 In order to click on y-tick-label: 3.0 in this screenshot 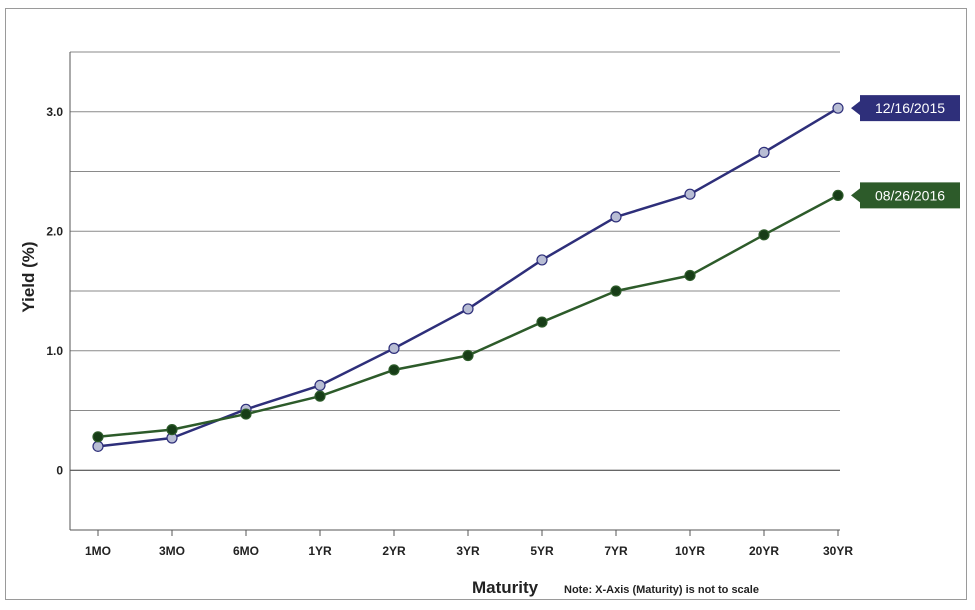, I will do `click(54, 112)`.